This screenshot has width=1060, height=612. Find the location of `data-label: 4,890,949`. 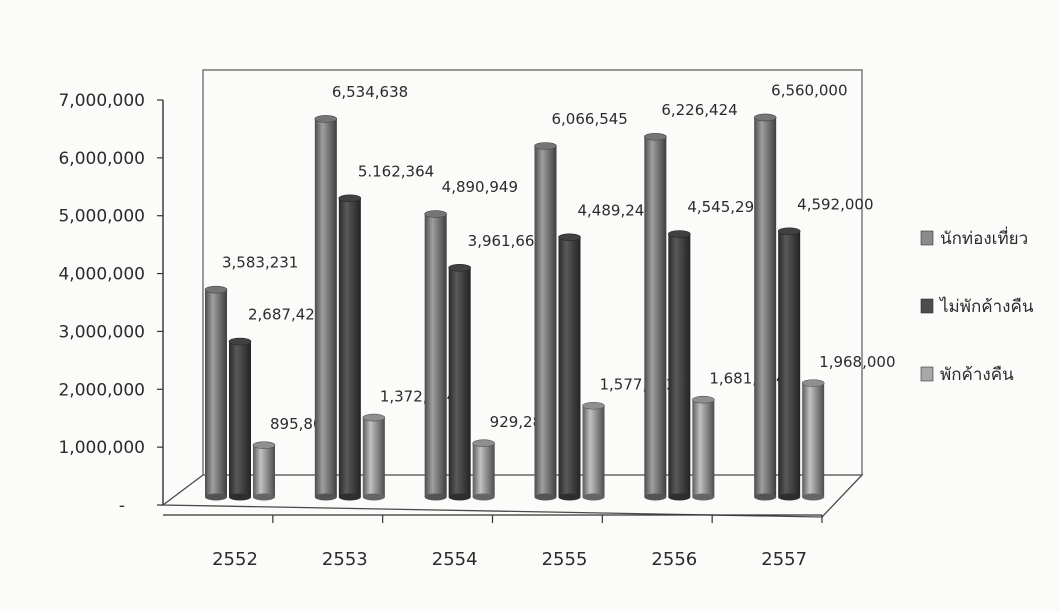

data-label: 4,890,949 is located at coordinates (480, 187).